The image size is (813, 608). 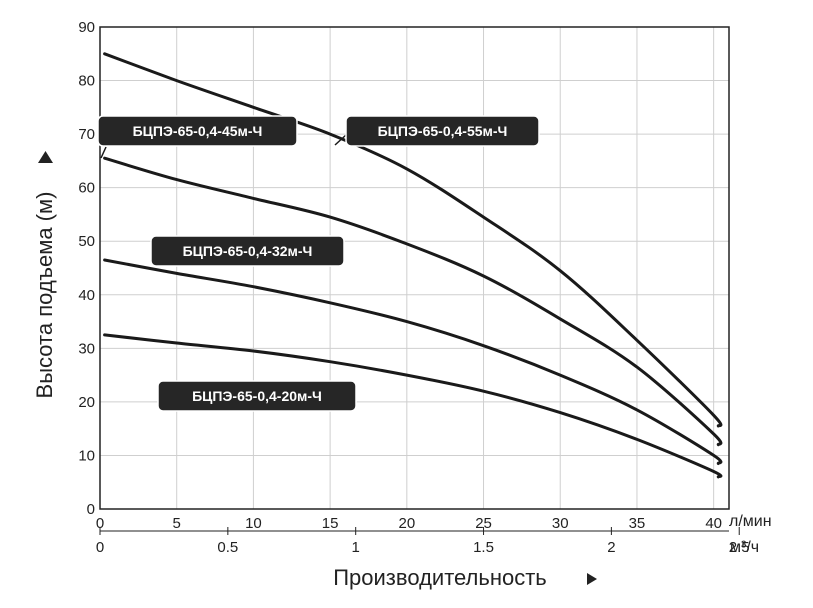 What do you see at coordinates (44, 295) in the screenshot?
I see `y-axis-title: Высота подъема (м)` at bounding box center [44, 295].